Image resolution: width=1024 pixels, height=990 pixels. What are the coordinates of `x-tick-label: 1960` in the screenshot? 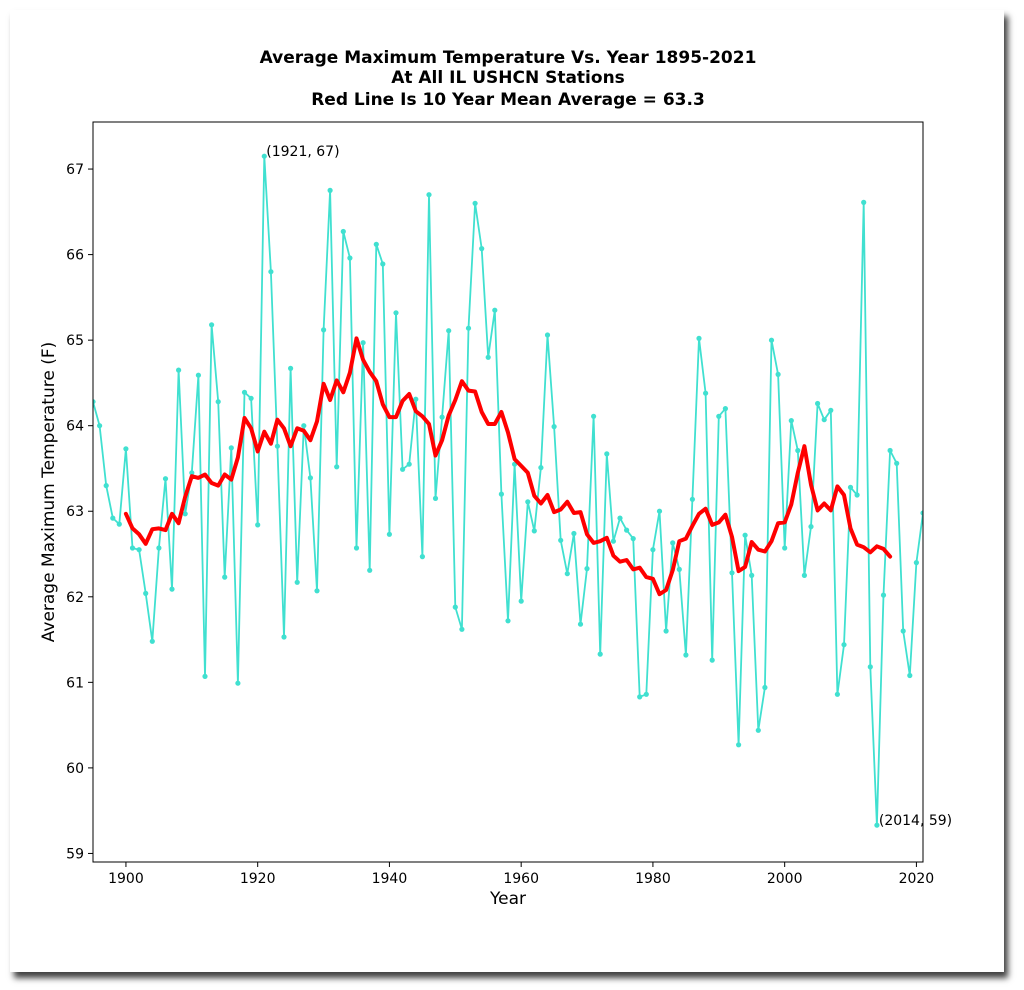 It's located at (521, 879).